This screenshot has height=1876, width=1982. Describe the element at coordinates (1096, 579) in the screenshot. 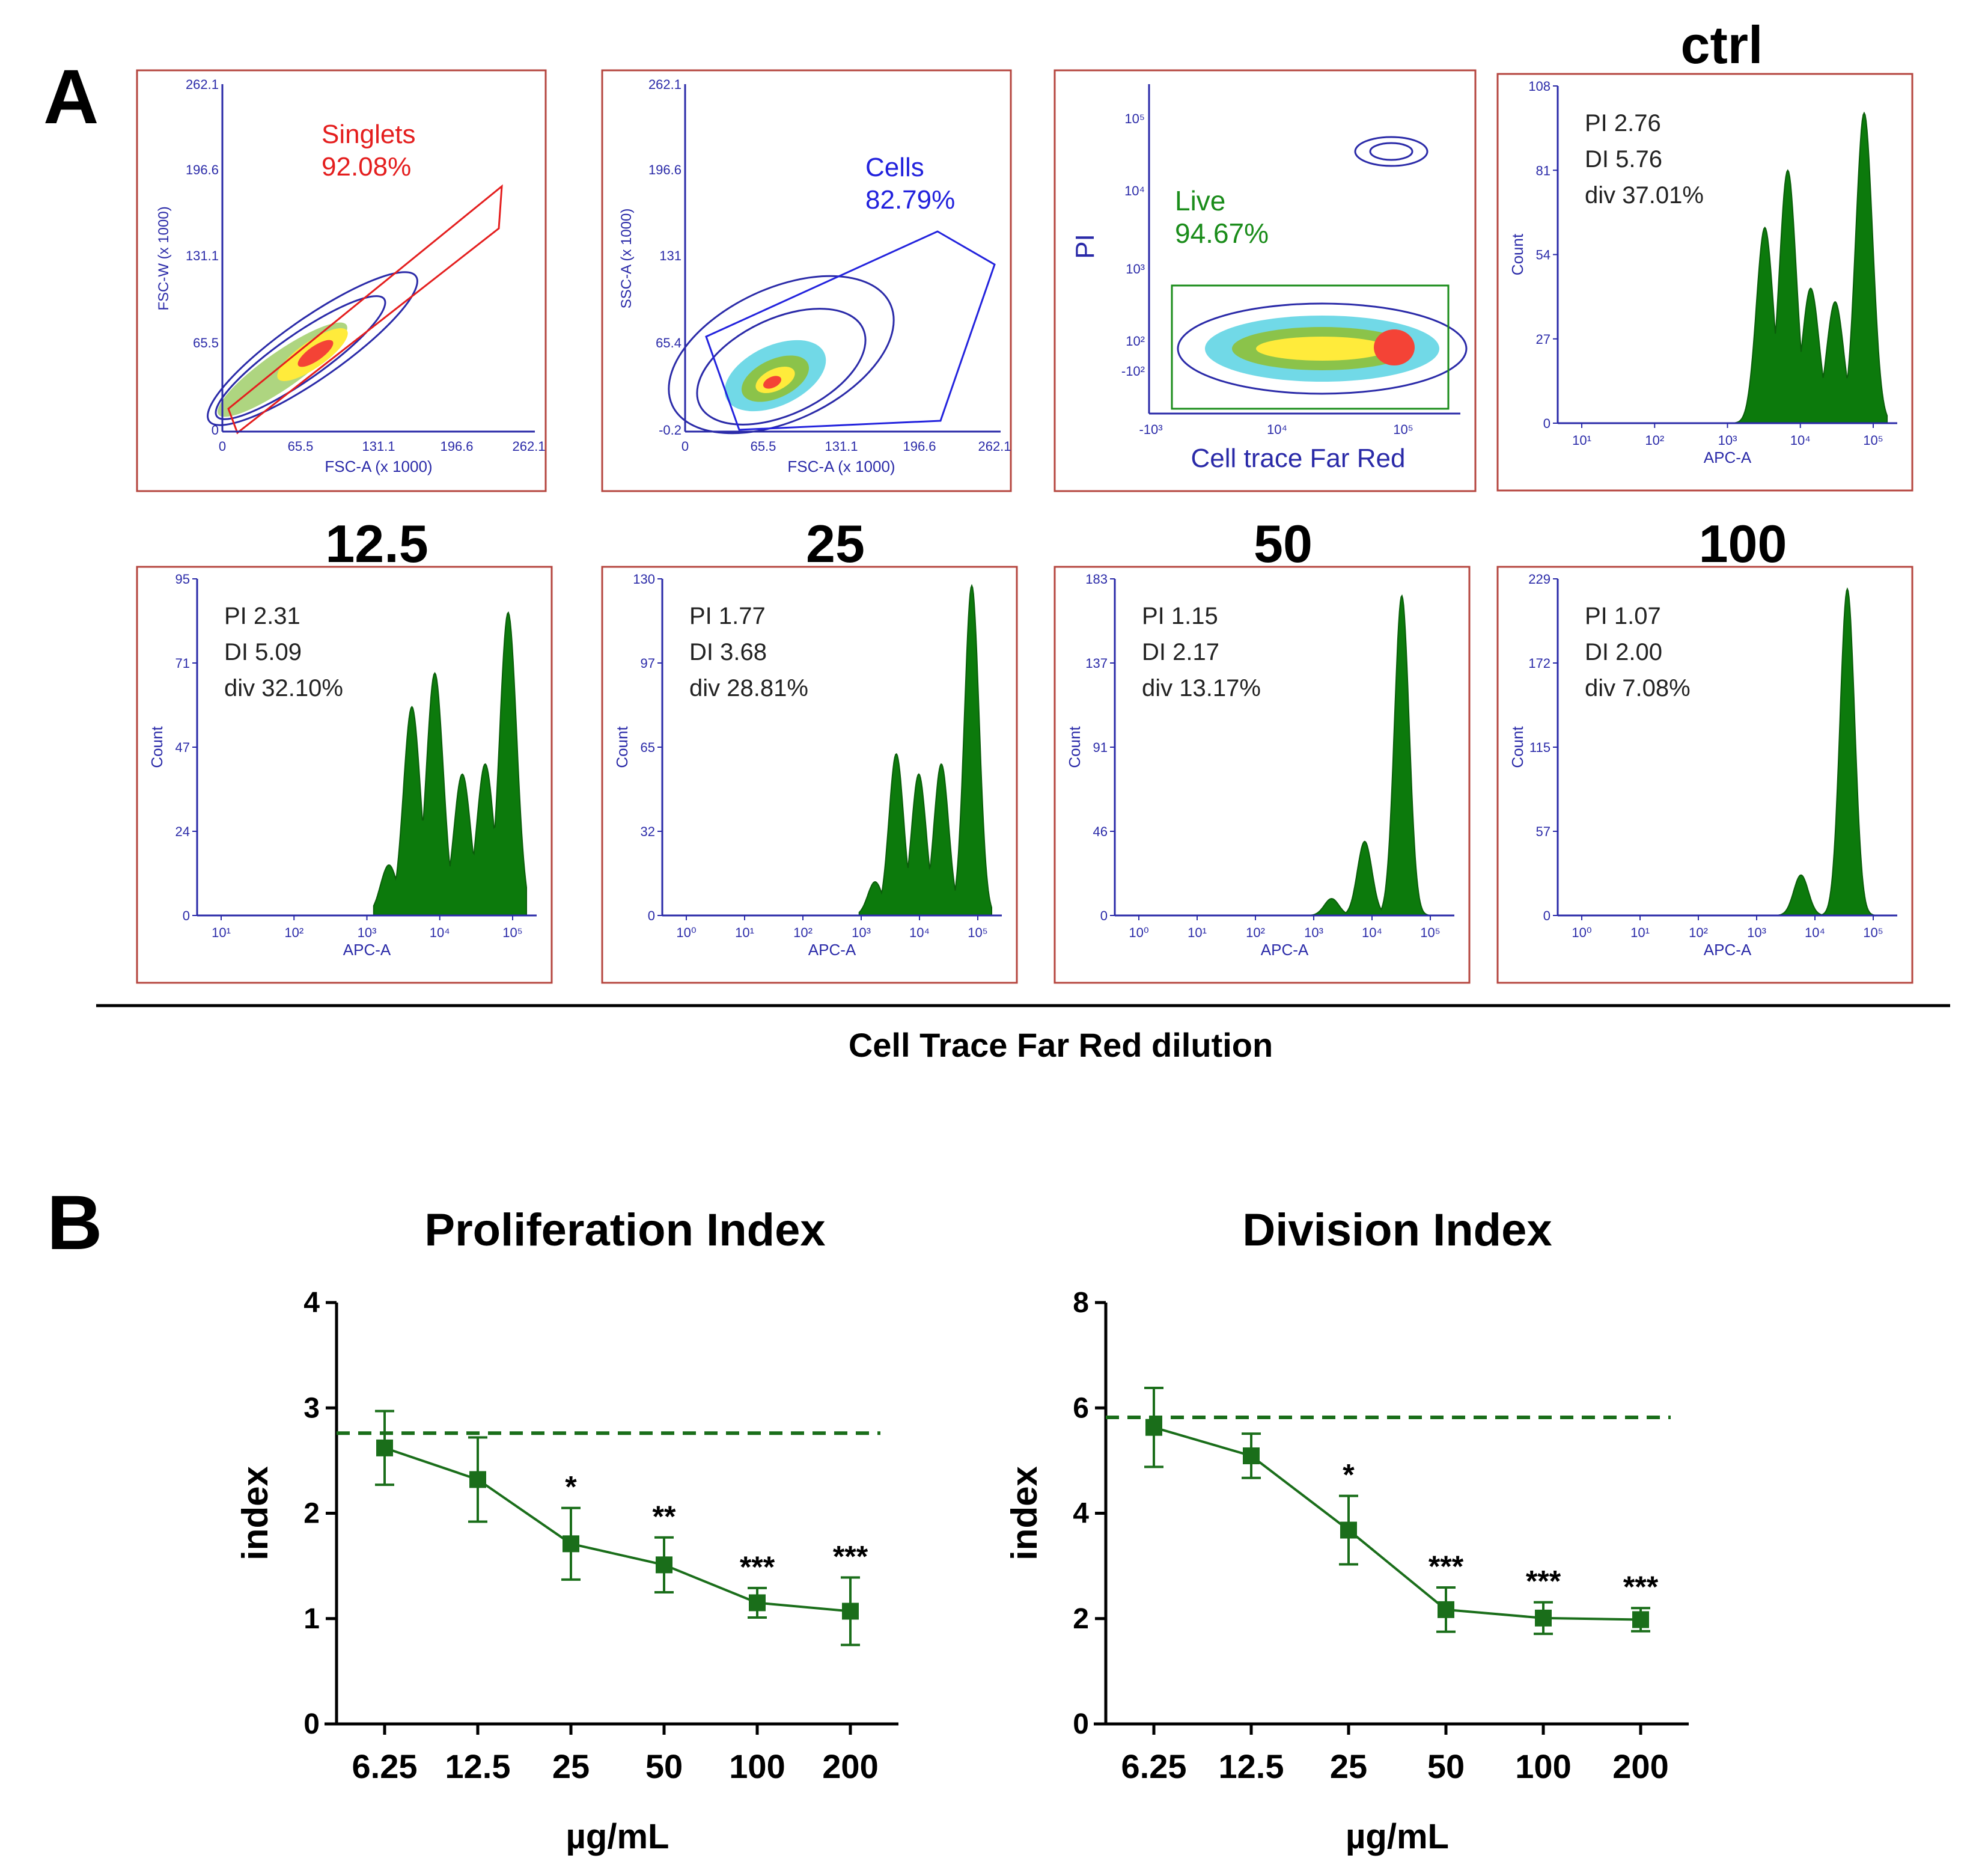

I see `y-tick-label: 183` at that location.